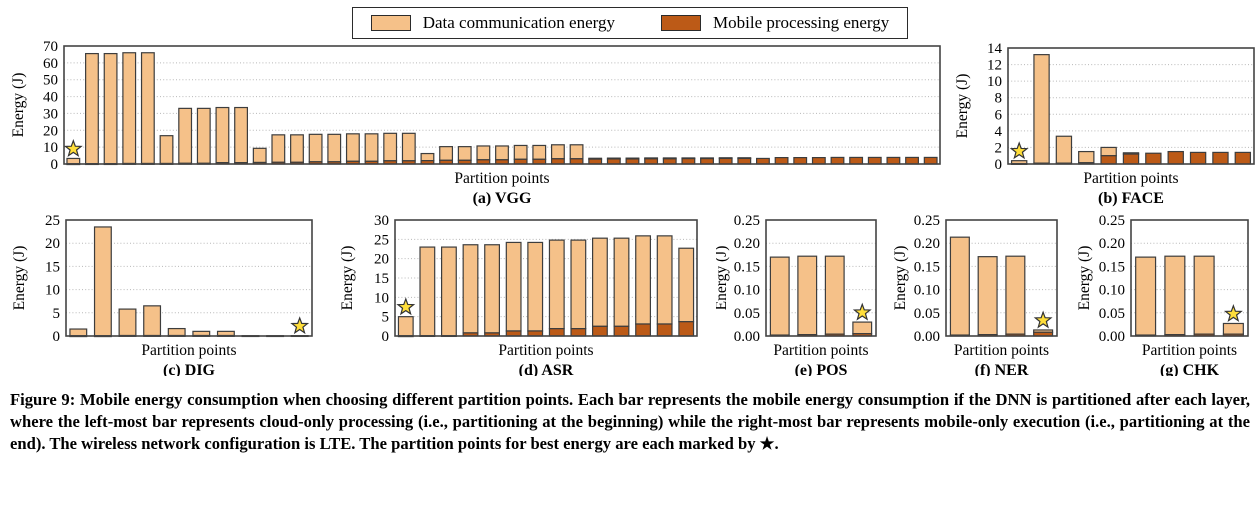 The height and width of the screenshot is (511, 1260). I want to click on legend-item-mobile-processing: Mobile processing energy, so click(775, 23).